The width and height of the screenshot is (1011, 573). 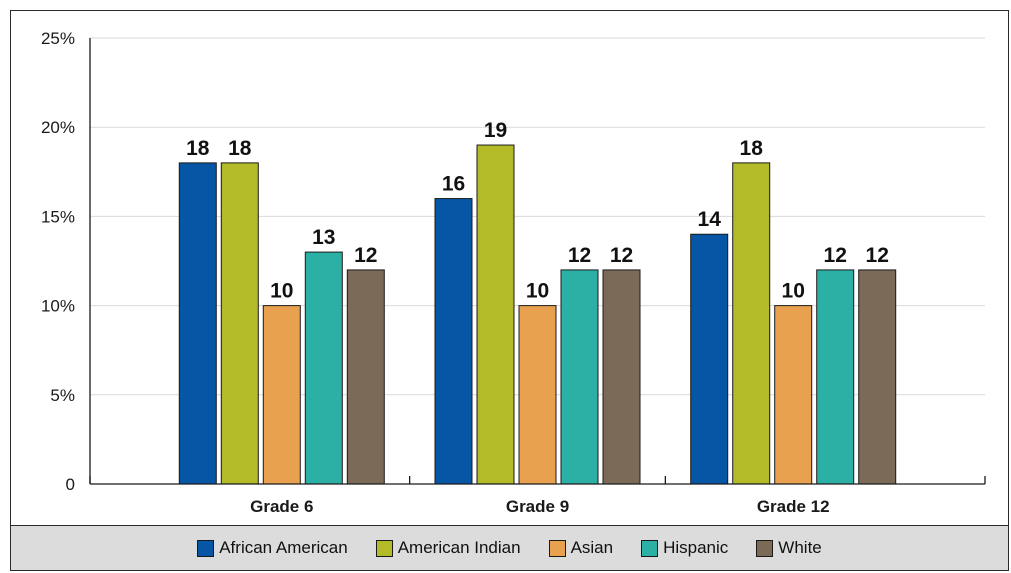 What do you see at coordinates (58, 127) in the screenshot?
I see `y-tick-label: 20%` at bounding box center [58, 127].